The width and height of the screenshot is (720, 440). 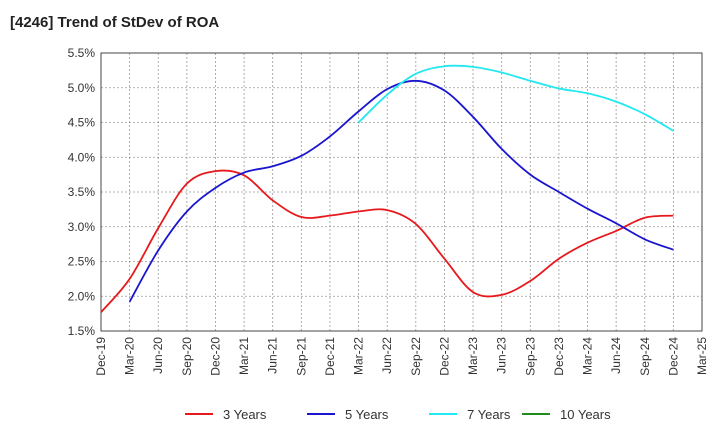 I want to click on x-tick-label: Mar-20, so click(x=130, y=356).